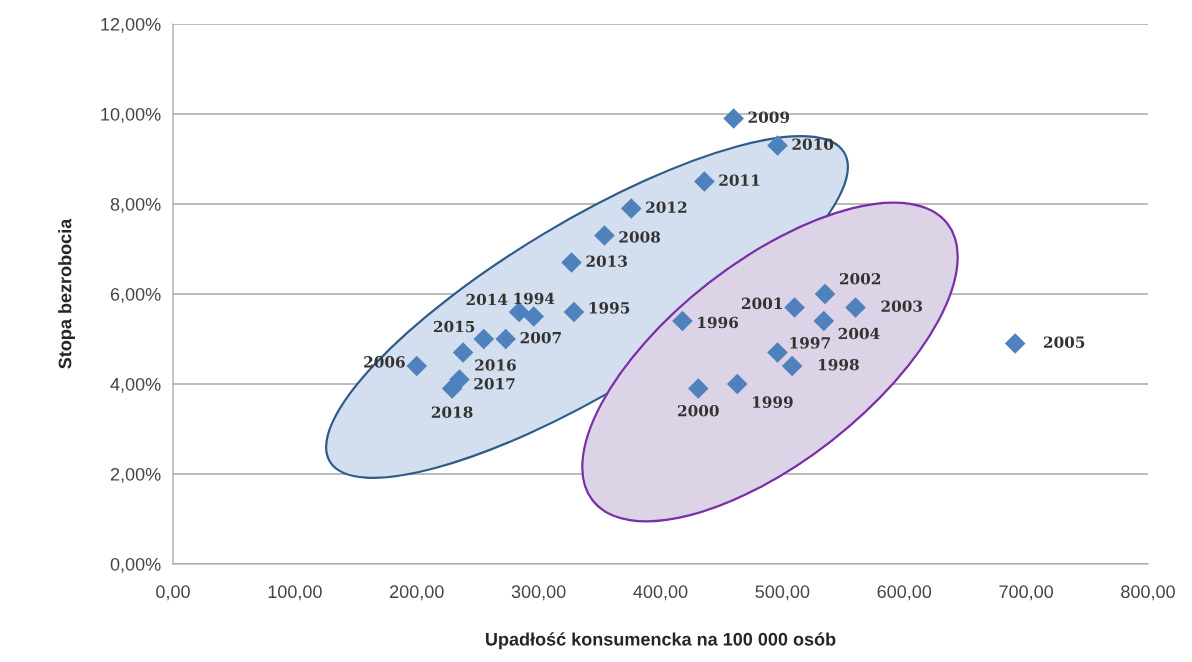 The image size is (1192, 662). What do you see at coordinates (135, 385) in the screenshot?
I see `y-tick-label: 4,00%` at bounding box center [135, 385].